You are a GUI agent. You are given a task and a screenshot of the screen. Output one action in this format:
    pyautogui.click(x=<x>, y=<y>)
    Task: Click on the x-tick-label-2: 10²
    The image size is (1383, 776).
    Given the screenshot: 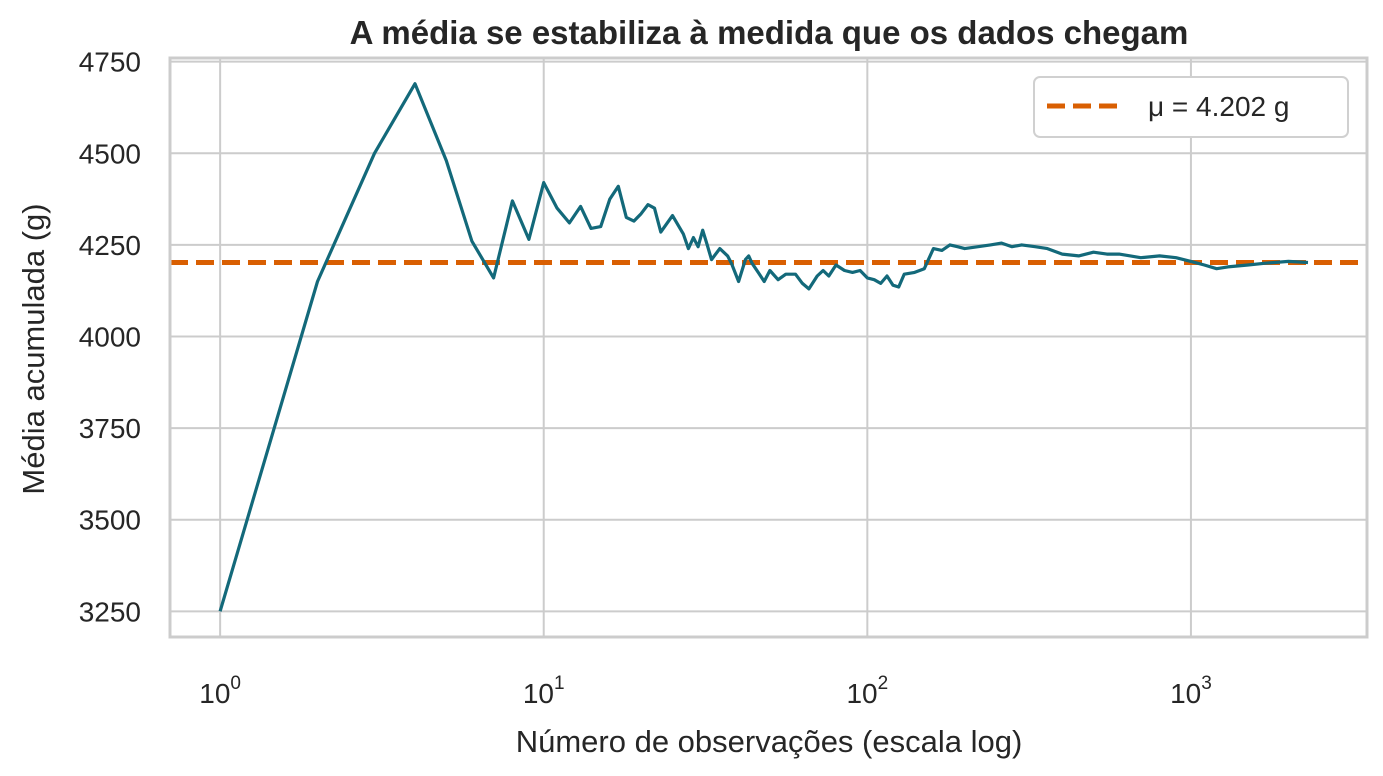 What is the action you would take?
    pyautogui.click(x=867, y=691)
    